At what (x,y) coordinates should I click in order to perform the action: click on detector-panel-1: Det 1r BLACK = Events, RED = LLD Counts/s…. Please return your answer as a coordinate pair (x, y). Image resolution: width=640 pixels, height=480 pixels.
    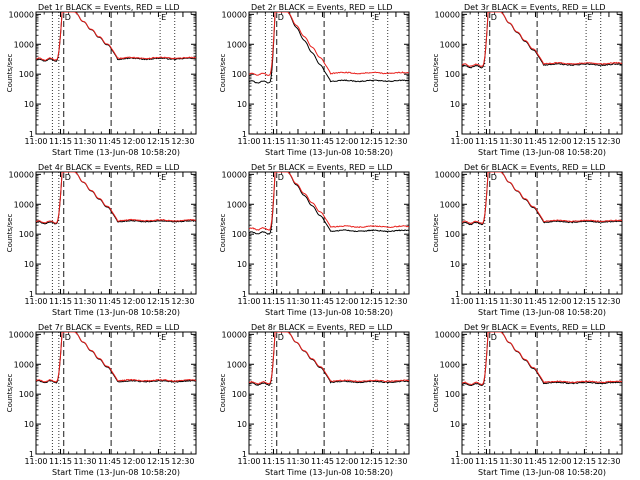
    Looking at the image, I should click on (106, 80).